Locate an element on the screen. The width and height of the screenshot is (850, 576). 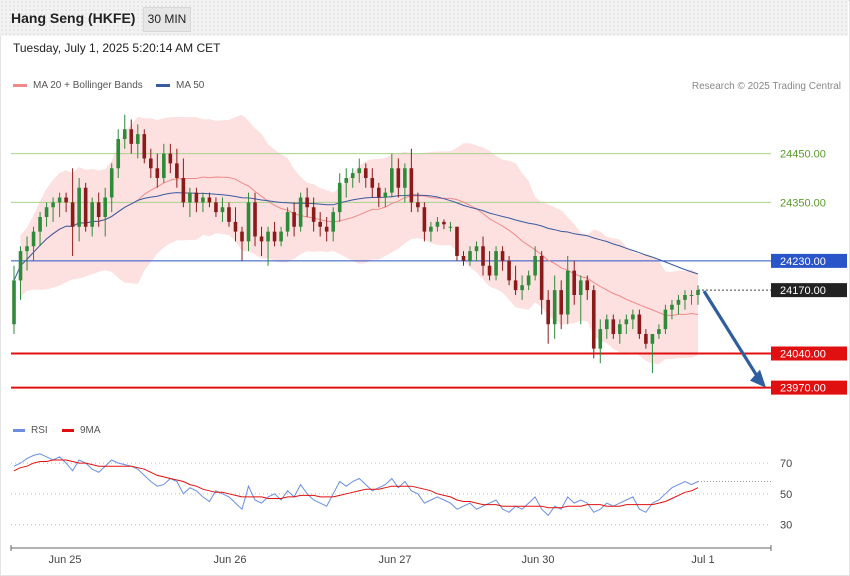
rsi-ma9-line is located at coordinates (356, 484).